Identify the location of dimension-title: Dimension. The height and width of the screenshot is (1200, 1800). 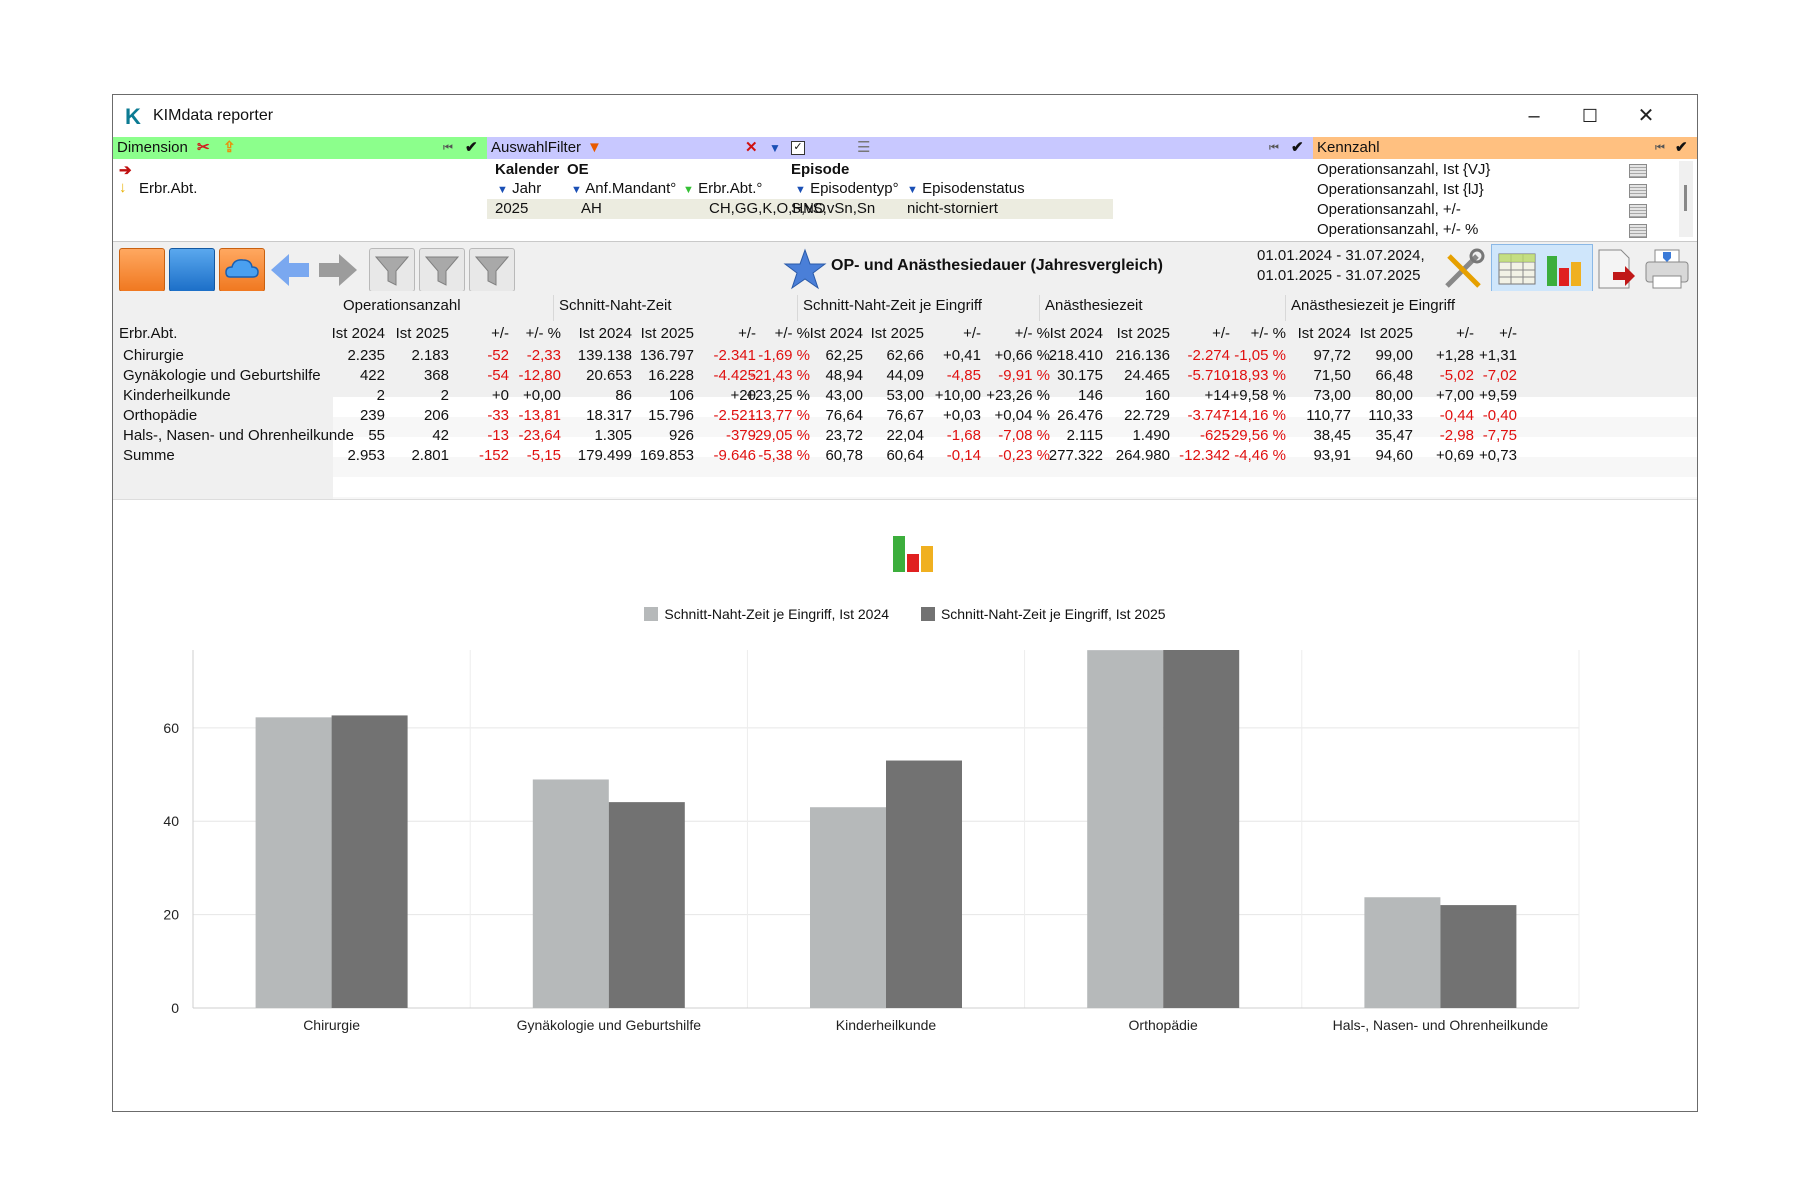
(152, 147).